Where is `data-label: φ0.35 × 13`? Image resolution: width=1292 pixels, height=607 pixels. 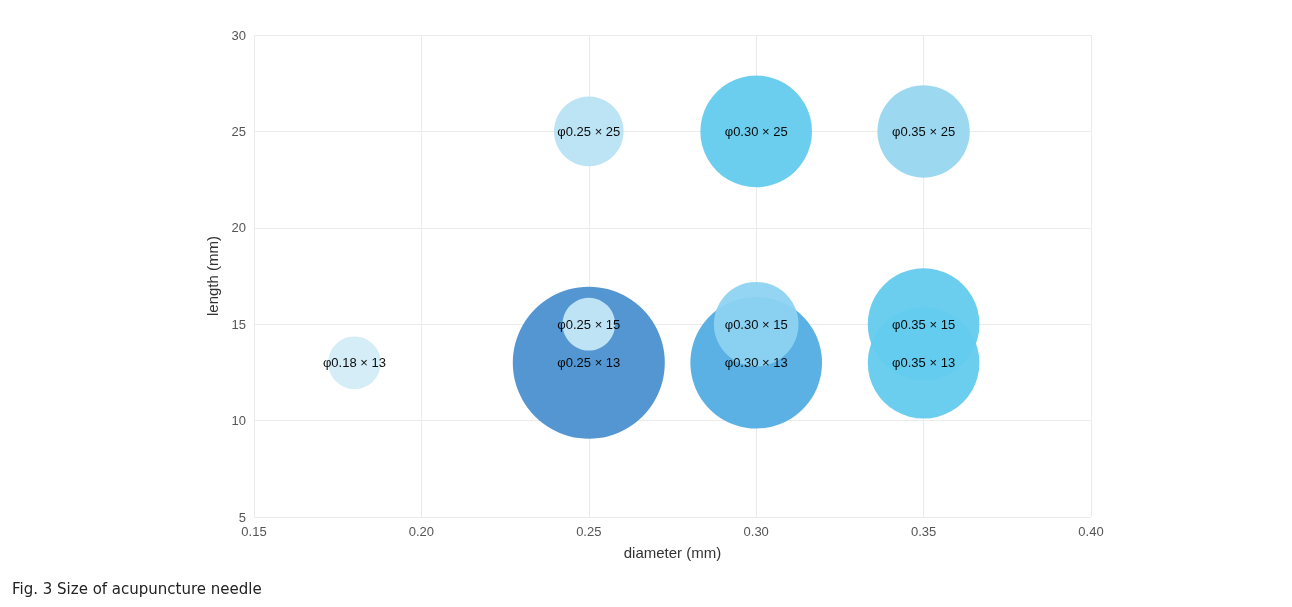 data-label: φ0.35 × 13 is located at coordinates (924, 363).